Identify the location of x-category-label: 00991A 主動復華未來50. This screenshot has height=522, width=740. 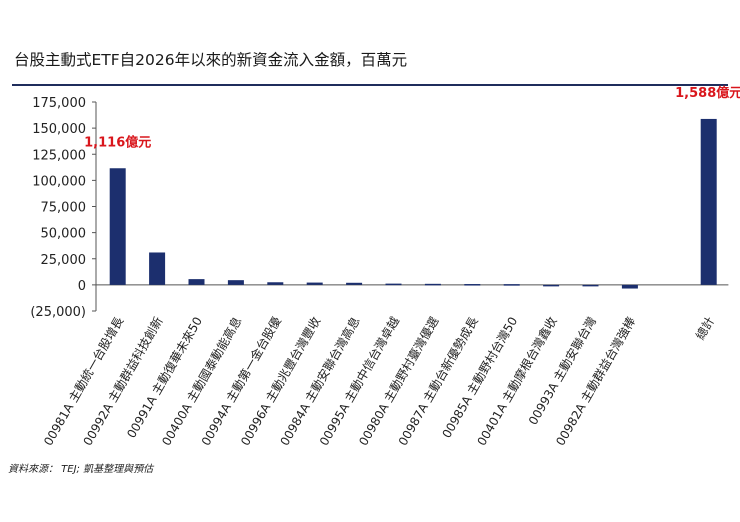
(164, 377).